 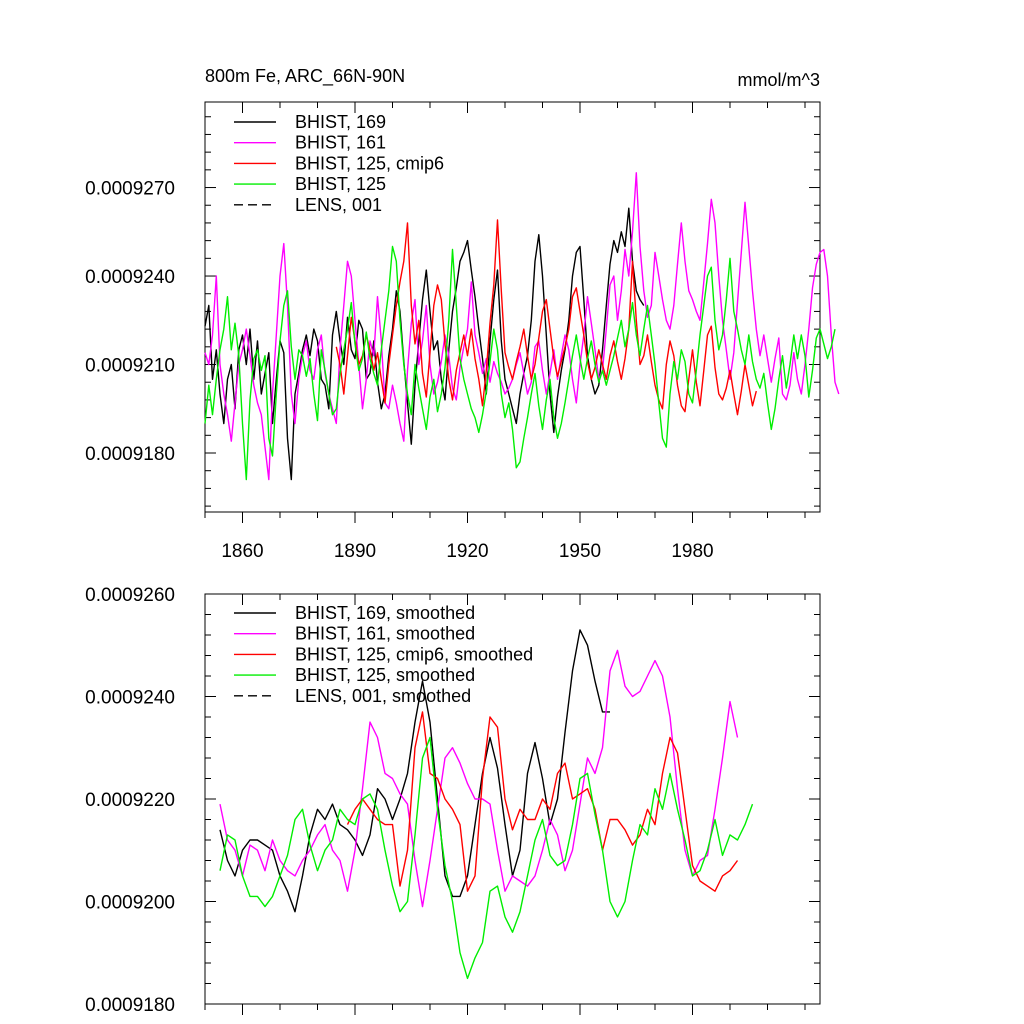 What do you see at coordinates (383, 696) in the screenshot?
I see `legend-label: LENS, 001, smoothed` at bounding box center [383, 696].